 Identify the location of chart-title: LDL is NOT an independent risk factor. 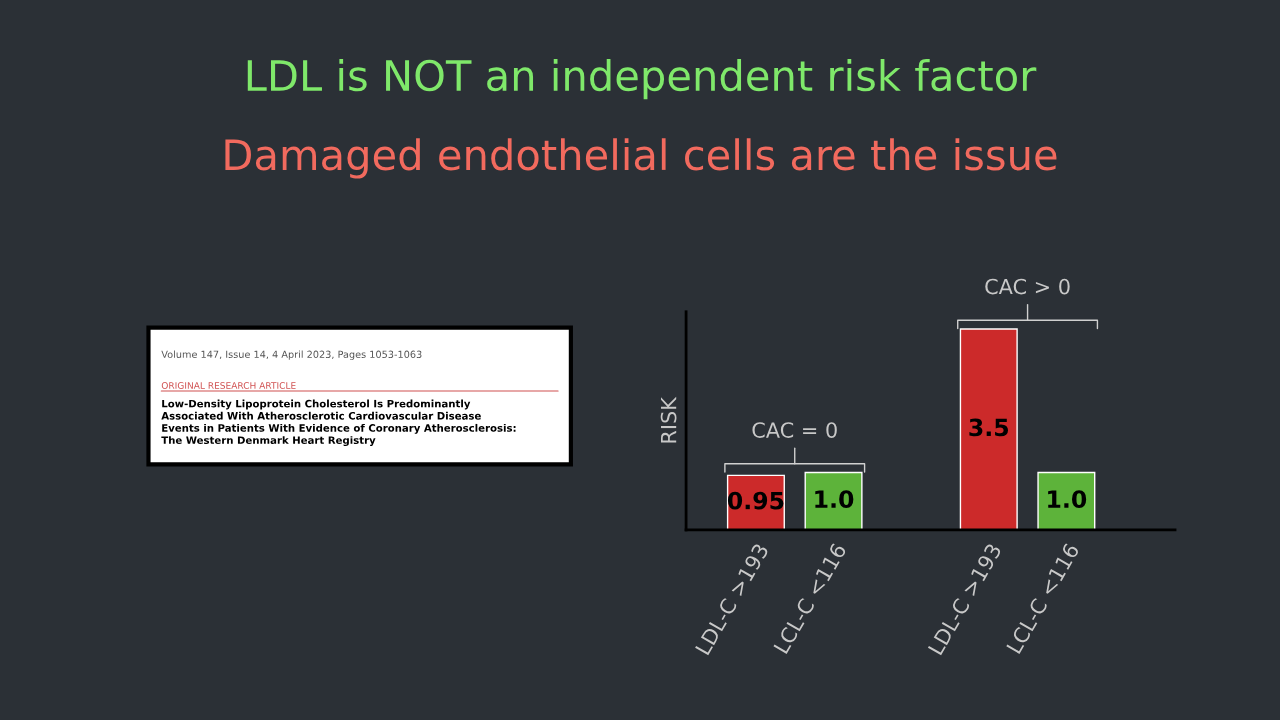
(642, 79).